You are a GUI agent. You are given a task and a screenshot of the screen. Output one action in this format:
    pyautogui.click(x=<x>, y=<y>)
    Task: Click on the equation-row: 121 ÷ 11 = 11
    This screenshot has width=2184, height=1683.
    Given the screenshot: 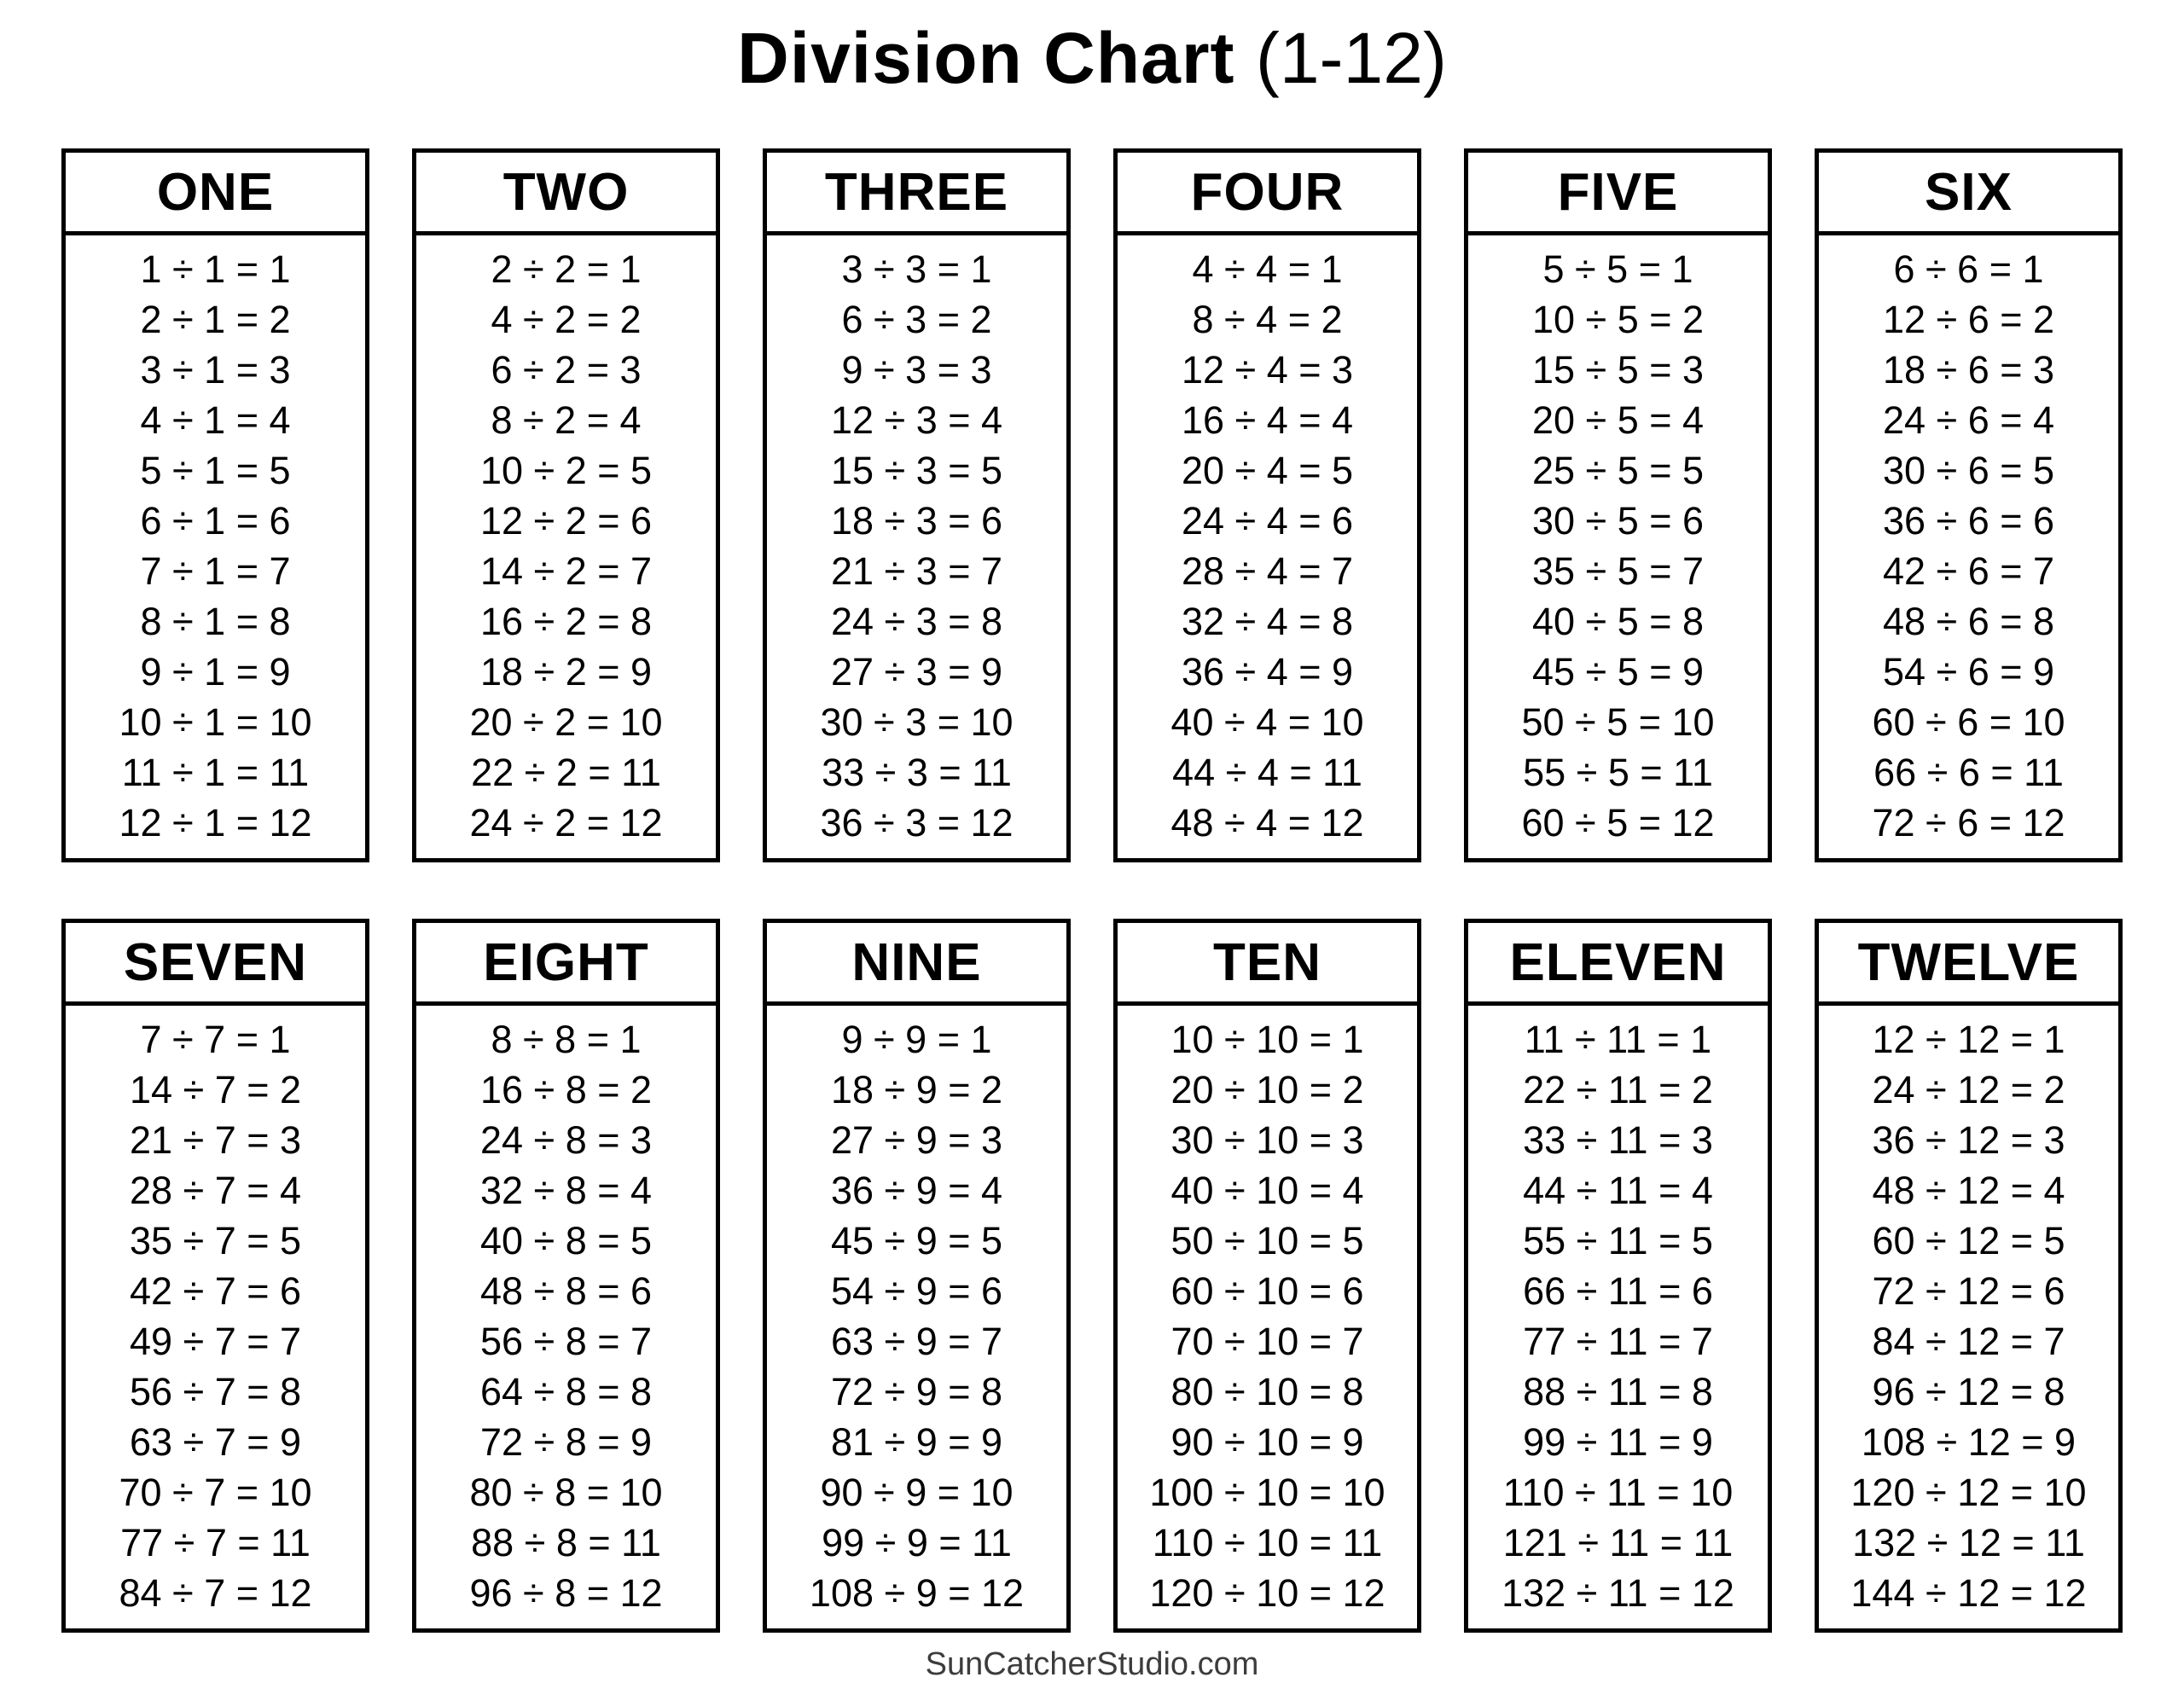 What is the action you would take?
    pyautogui.click(x=1618, y=1543)
    